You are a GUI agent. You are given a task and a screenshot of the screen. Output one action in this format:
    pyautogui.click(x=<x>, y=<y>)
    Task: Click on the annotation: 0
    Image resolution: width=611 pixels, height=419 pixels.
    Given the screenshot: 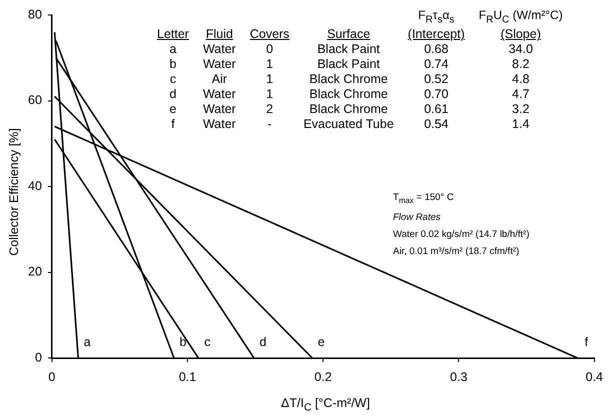 What is the action you would take?
    pyautogui.click(x=269, y=50)
    